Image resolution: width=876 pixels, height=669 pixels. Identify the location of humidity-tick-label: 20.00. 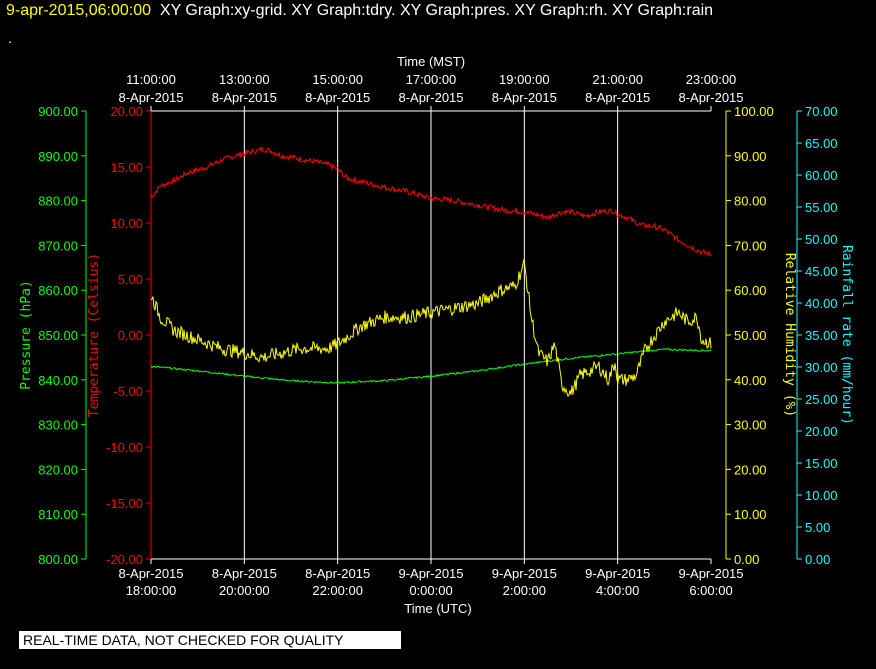
(750, 469).